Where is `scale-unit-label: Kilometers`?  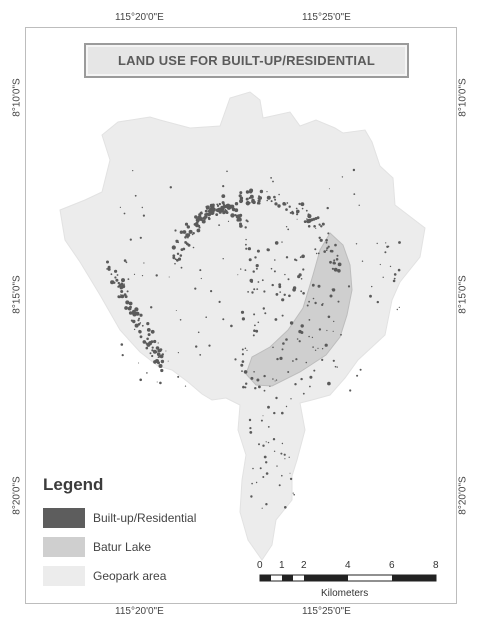
scale-unit-label: Kilometers is located at coordinates (345, 593).